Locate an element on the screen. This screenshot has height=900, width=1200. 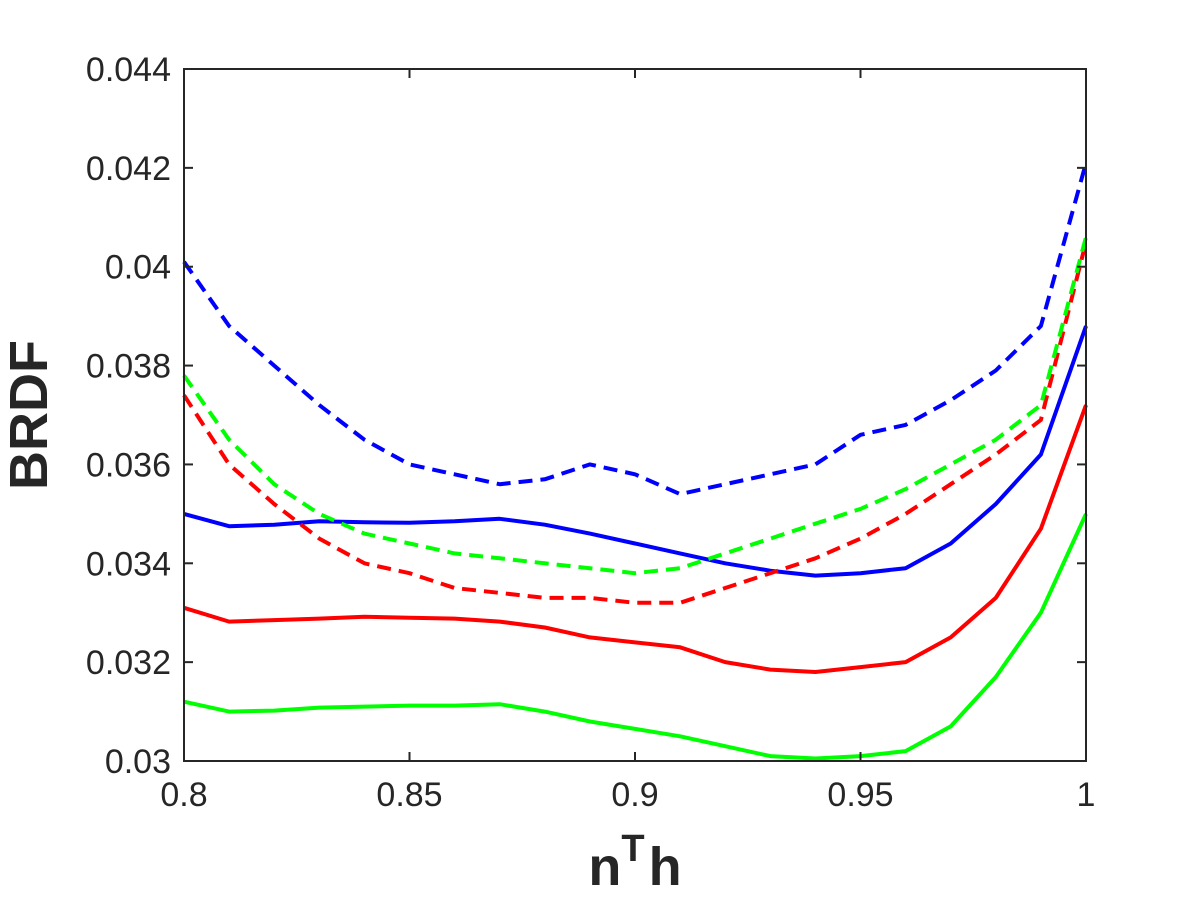
x-tick-label: 1 is located at coordinates (1086, 795).